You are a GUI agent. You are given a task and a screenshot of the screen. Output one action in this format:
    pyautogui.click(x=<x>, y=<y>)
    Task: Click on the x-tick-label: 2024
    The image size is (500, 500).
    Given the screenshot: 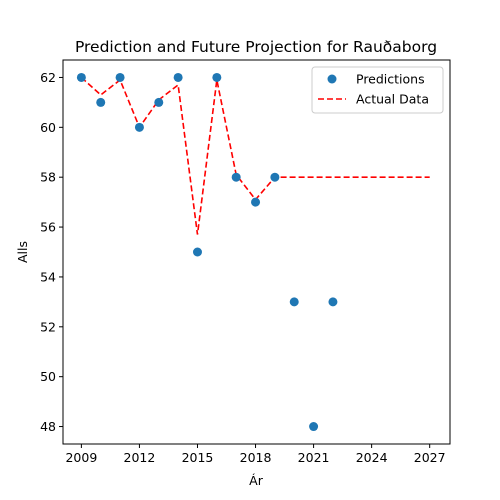 What is the action you would take?
    pyautogui.click(x=372, y=457)
    